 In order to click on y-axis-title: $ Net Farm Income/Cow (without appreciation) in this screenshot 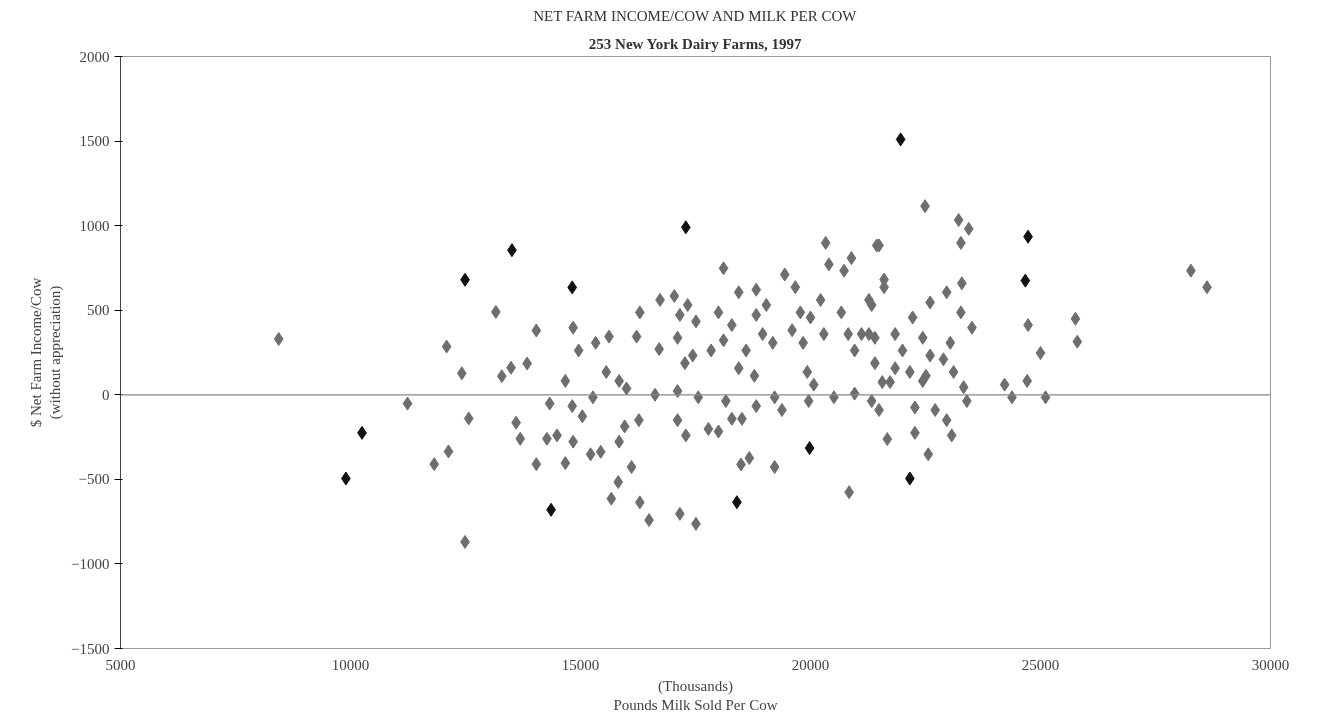, I will do `click(46, 352)`.